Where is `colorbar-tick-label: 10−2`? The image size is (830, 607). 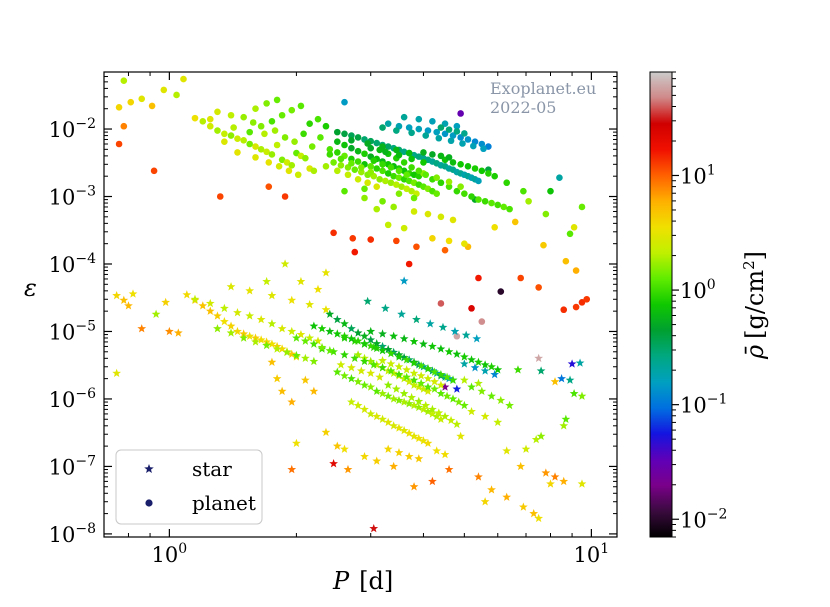 colorbar-tick-label: 10−2 is located at coordinates (703, 519).